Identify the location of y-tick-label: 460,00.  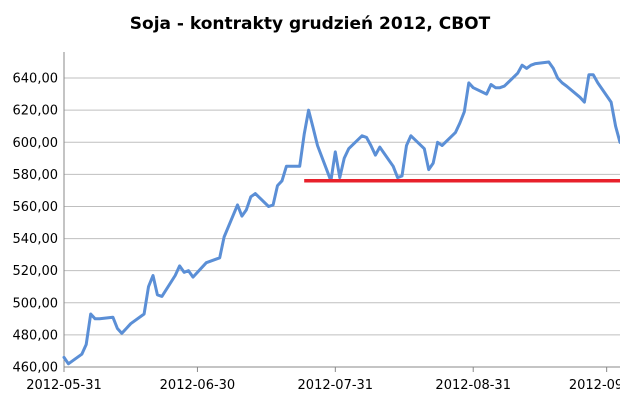
(36, 368).